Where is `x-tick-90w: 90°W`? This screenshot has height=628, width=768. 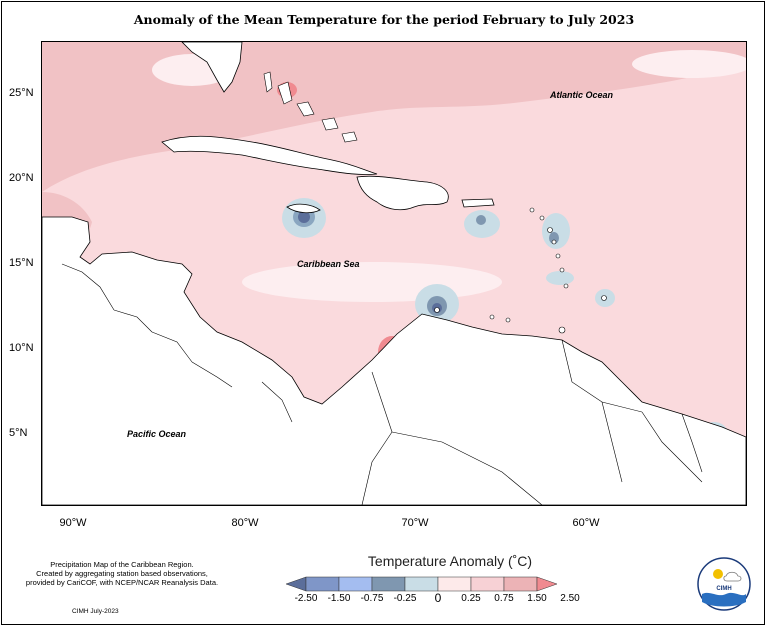
x-tick-90w: 90°W is located at coordinates (73, 523).